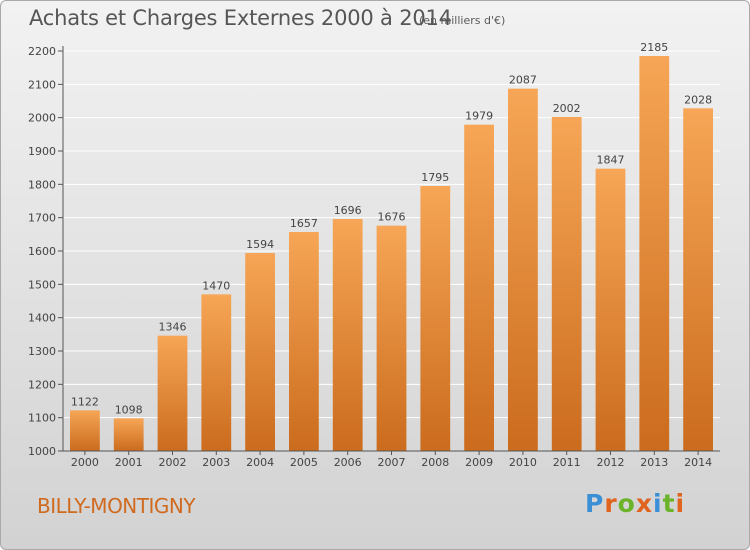 Image resolution: width=750 pixels, height=550 pixels. Describe the element at coordinates (304, 462) in the screenshot. I see `x-tick-label: 2005` at that location.